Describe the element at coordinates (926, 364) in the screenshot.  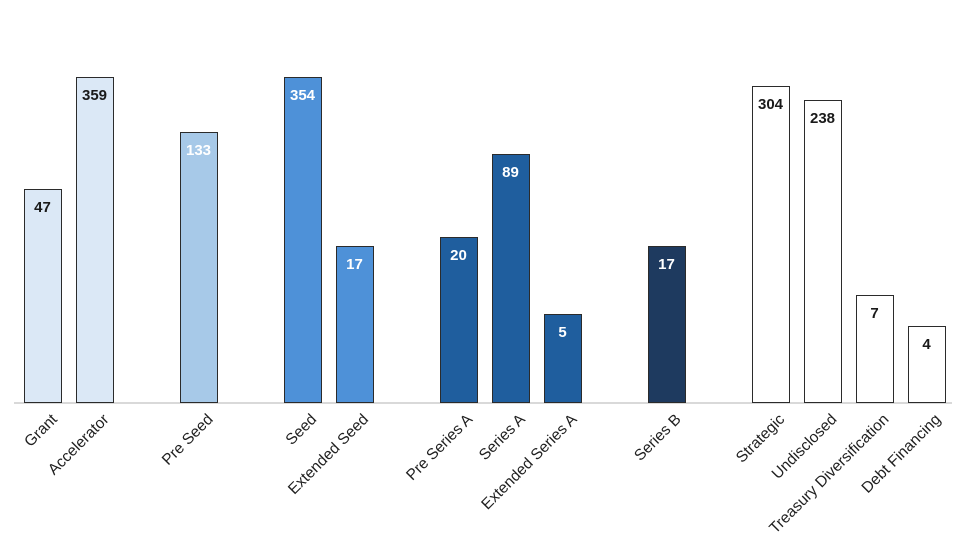
I see `bar-debt-financing: 4` at that location.